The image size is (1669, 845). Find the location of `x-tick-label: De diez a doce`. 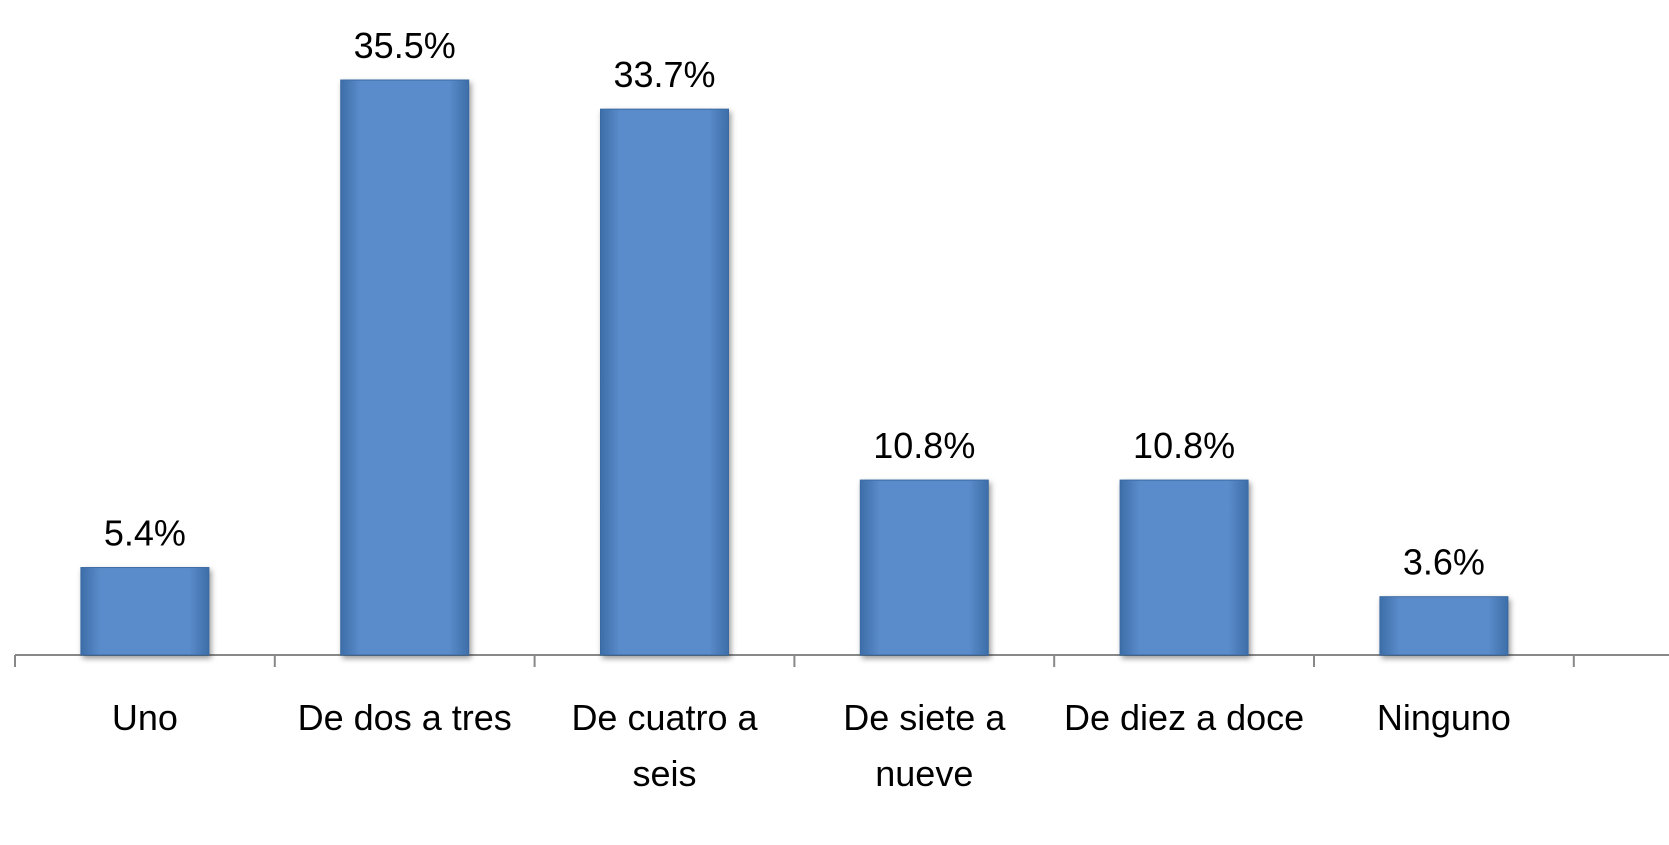

x-tick-label: De diez a doce is located at coordinates (1184, 717).